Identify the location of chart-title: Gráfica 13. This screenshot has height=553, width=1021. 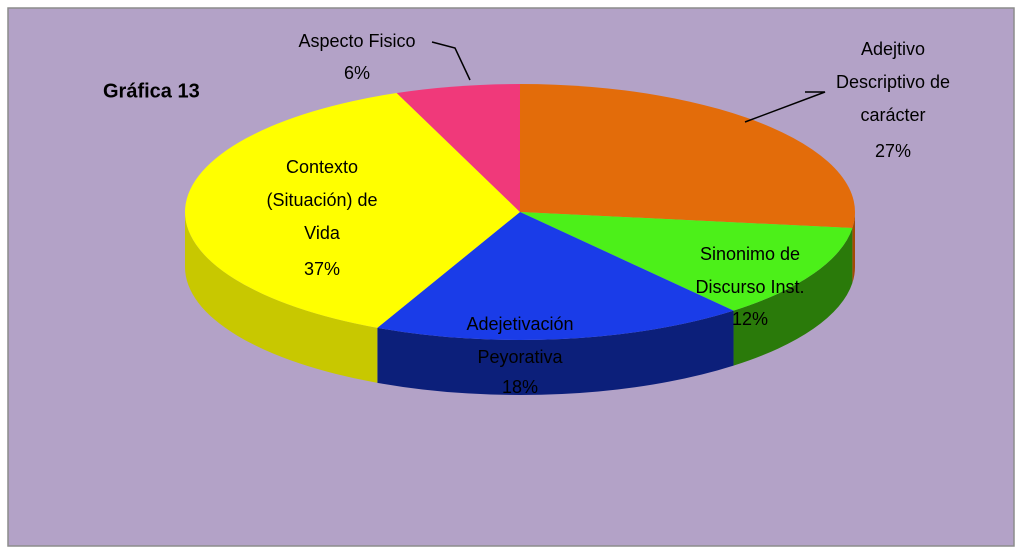
(151, 91).